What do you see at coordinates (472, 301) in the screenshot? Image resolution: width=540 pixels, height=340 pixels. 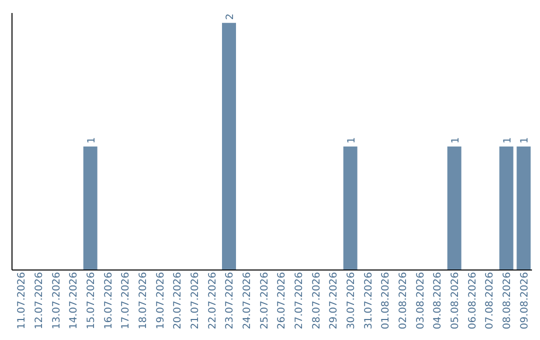 I see `x-tick-label: 06.08.2026` at bounding box center [472, 301].